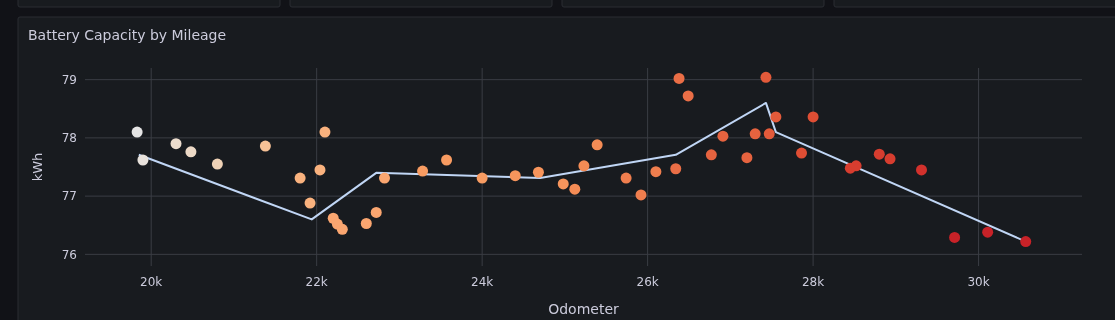 The height and width of the screenshot is (320, 1115). I want to click on y-tick-label: 76, so click(69, 254).